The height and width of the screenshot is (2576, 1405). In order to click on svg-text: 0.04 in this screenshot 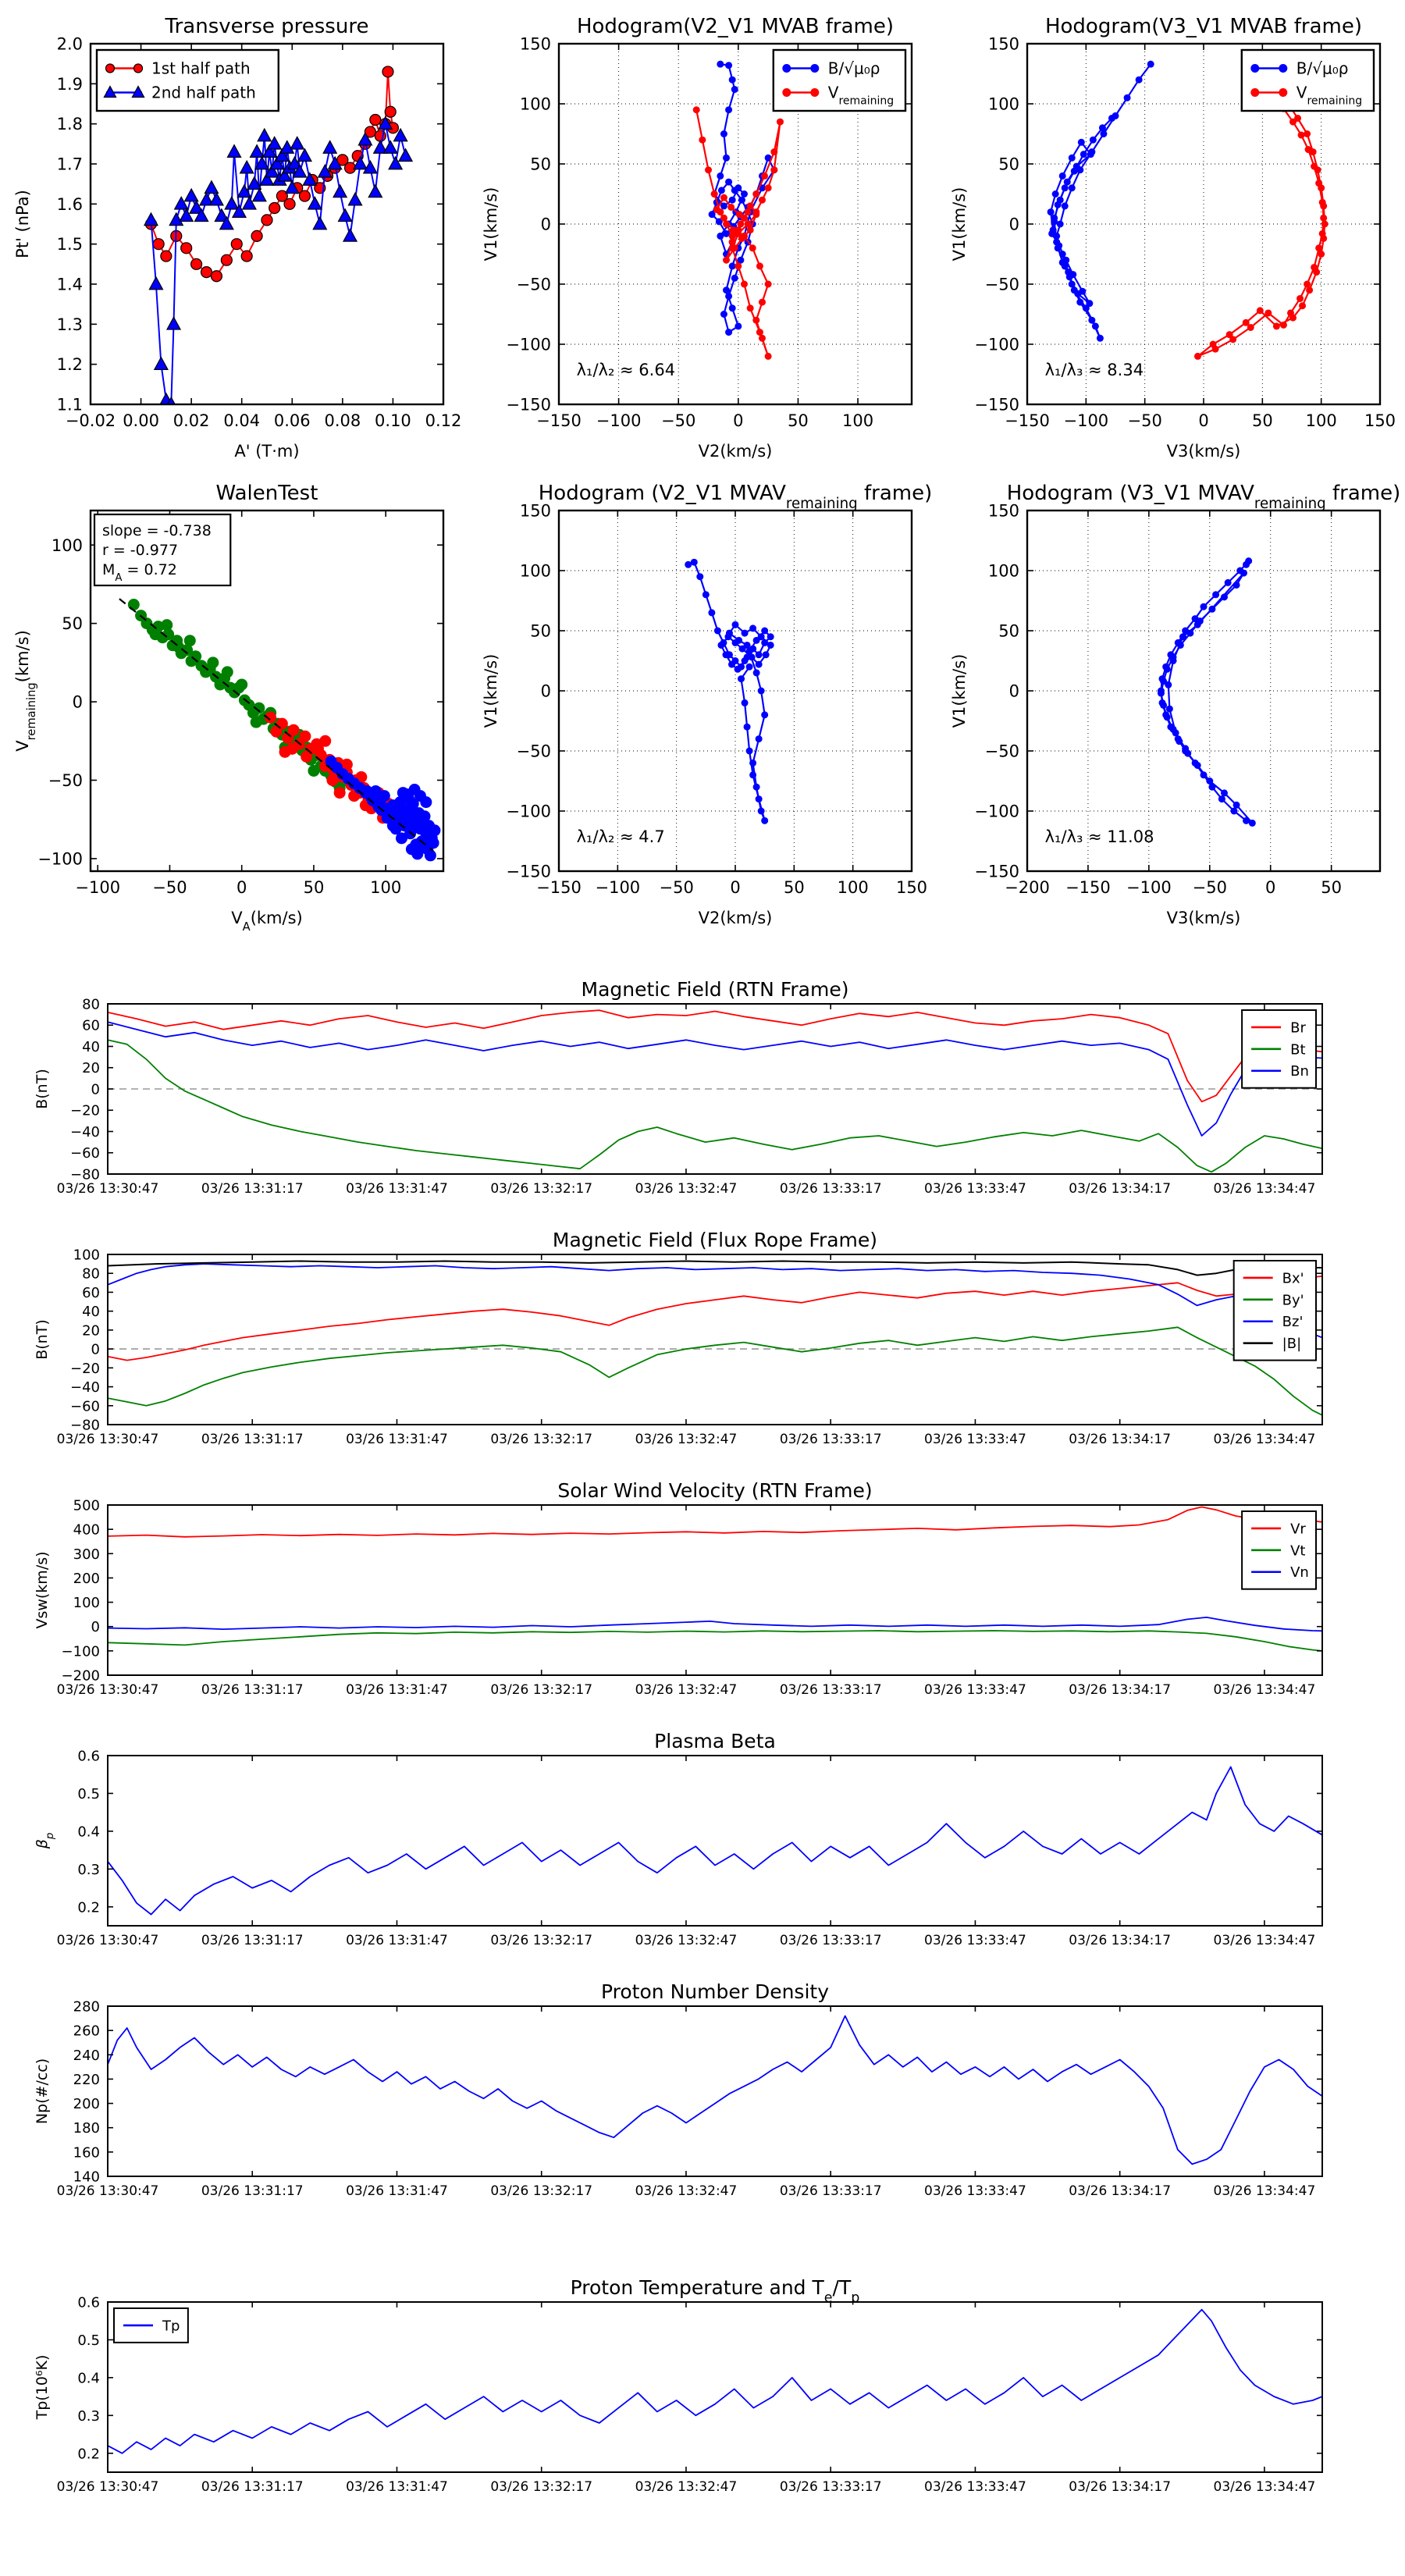, I will do `click(241, 420)`.